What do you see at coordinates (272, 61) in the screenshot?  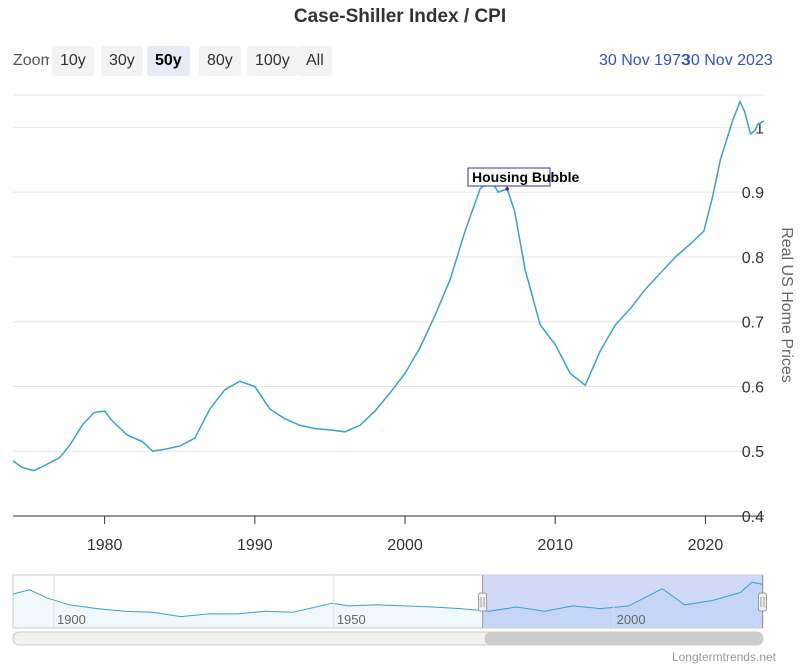 I see `zoom-button-100y: 100y` at bounding box center [272, 61].